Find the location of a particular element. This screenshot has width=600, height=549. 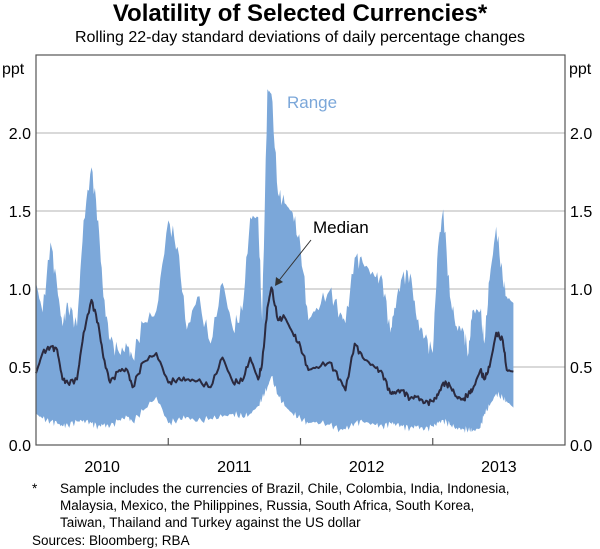

y-tick-label-right: 1.0 is located at coordinates (581, 290).